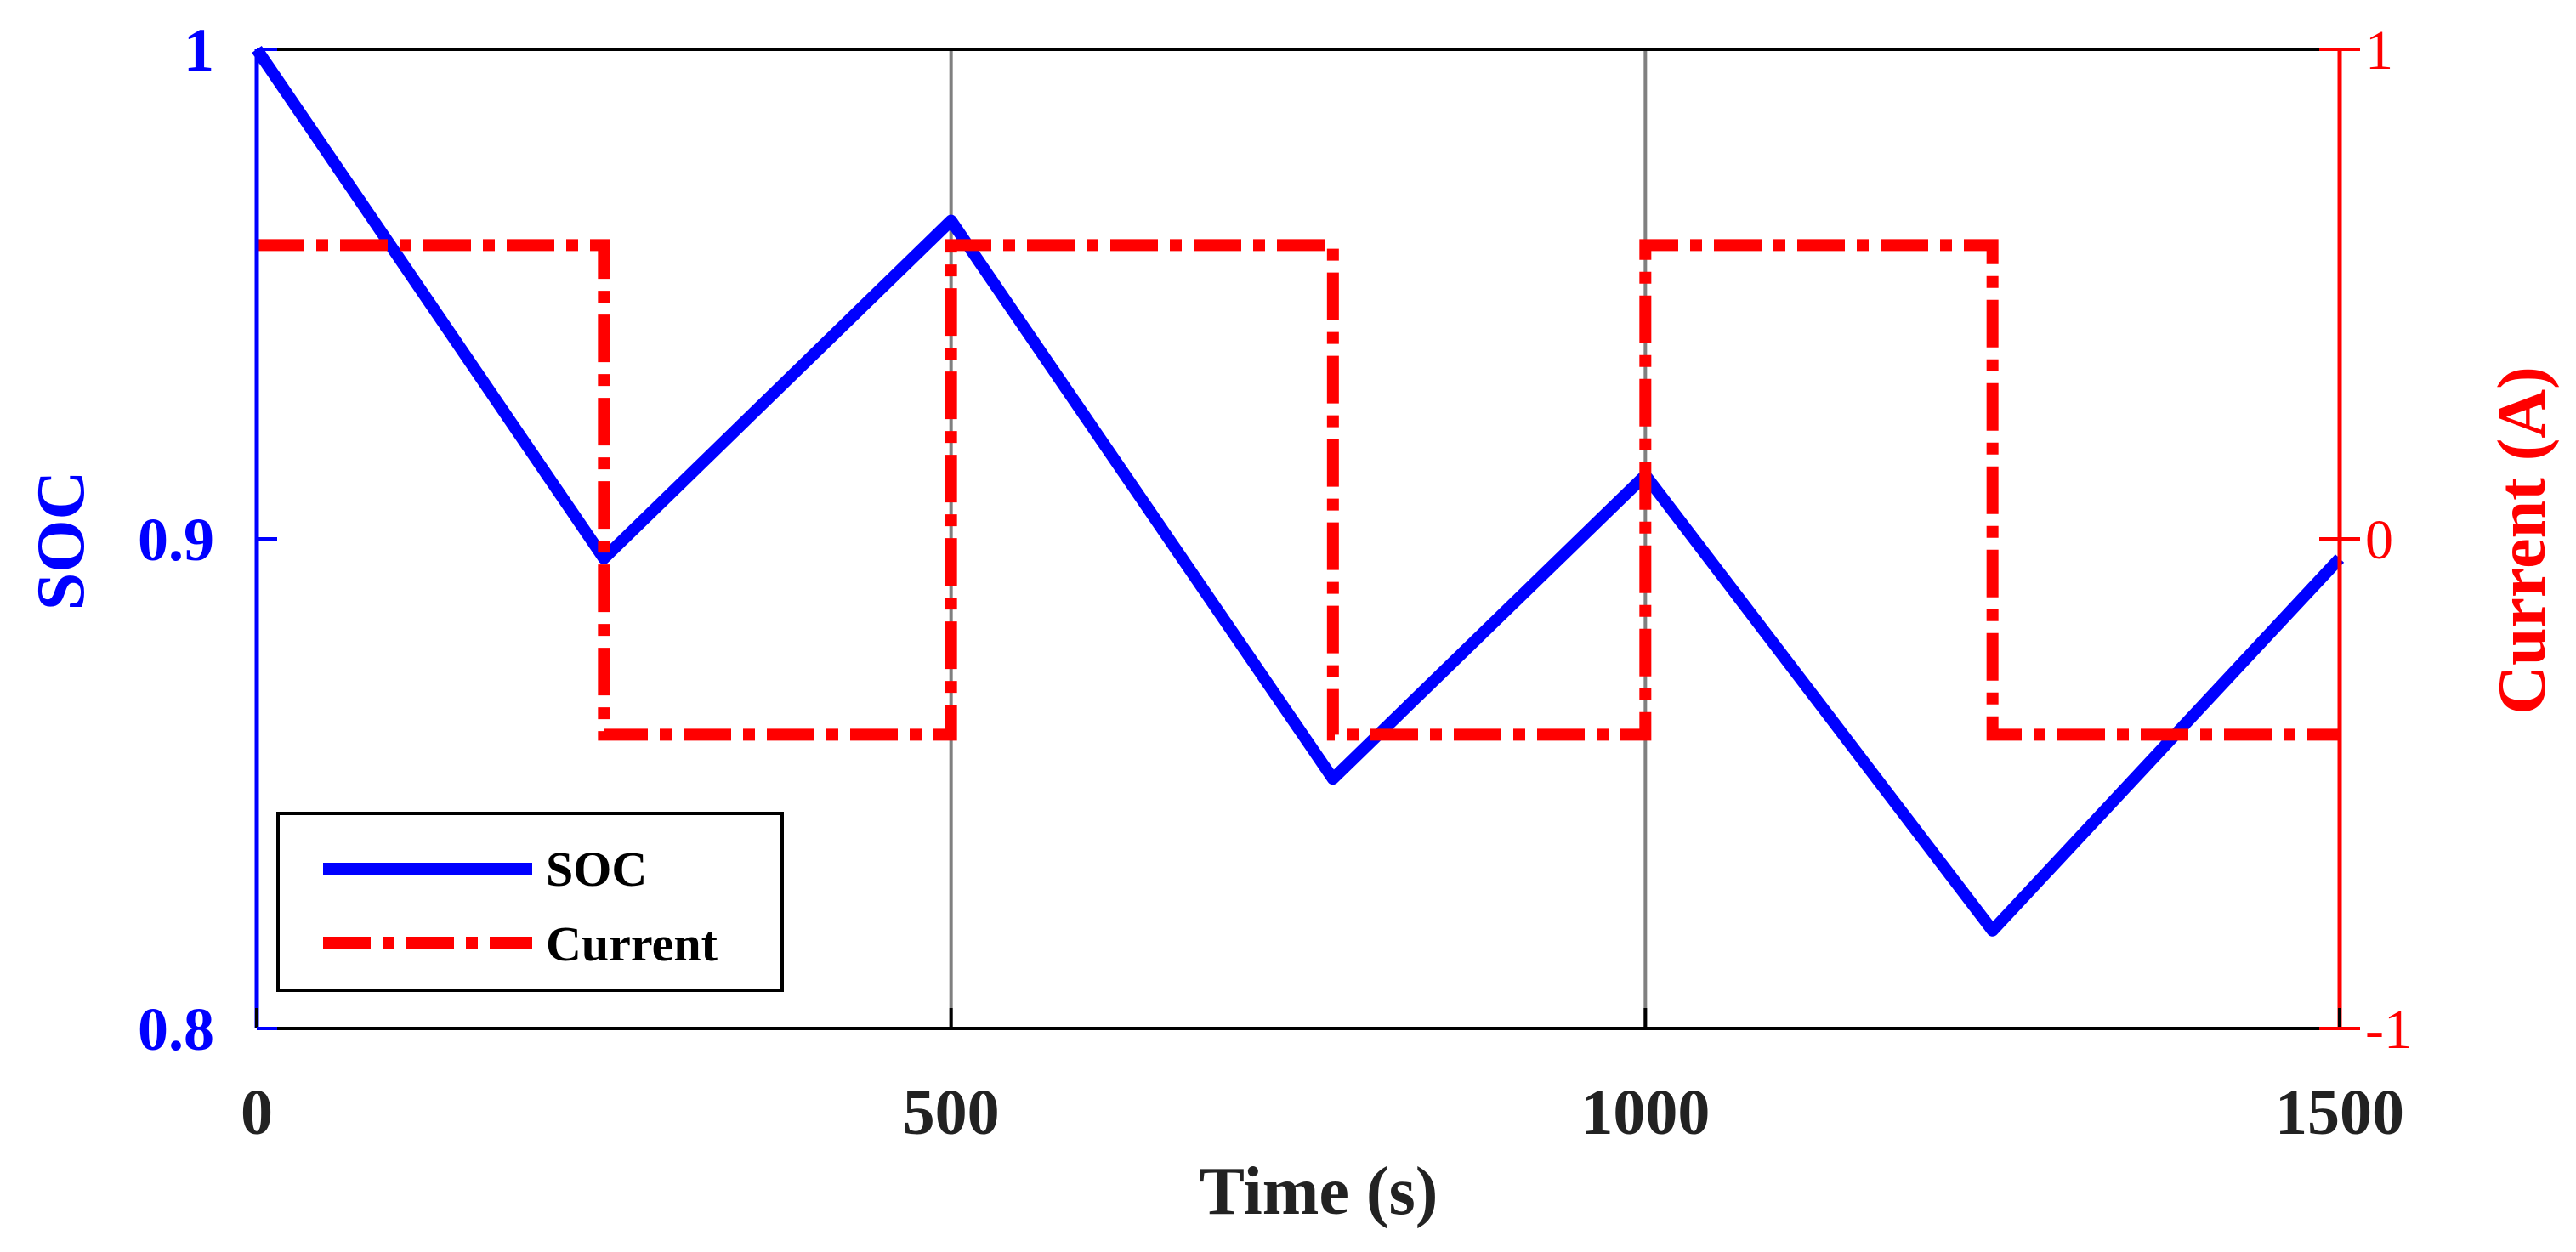  Describe the element at coordinates (62, 541) in the screenshot. I see `y-axis-title-left: SOC` at that location.